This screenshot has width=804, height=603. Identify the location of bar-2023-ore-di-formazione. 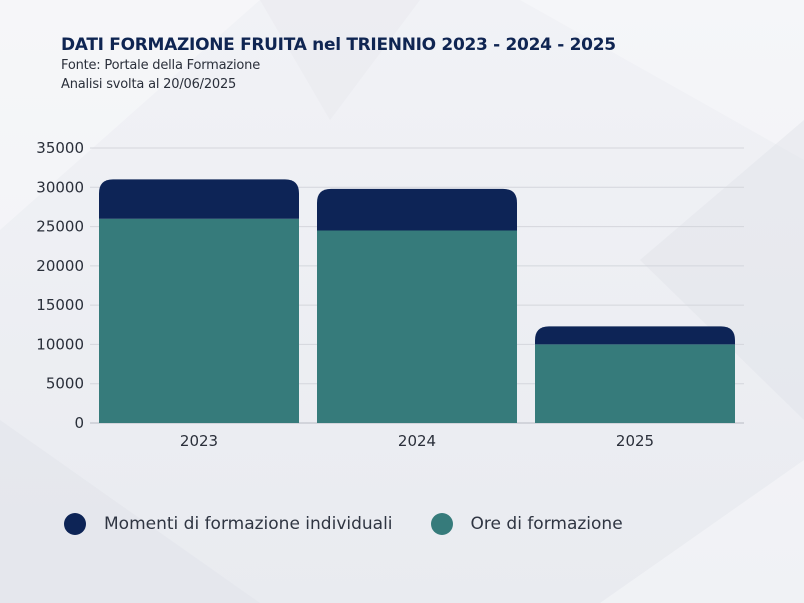
(199, 320).